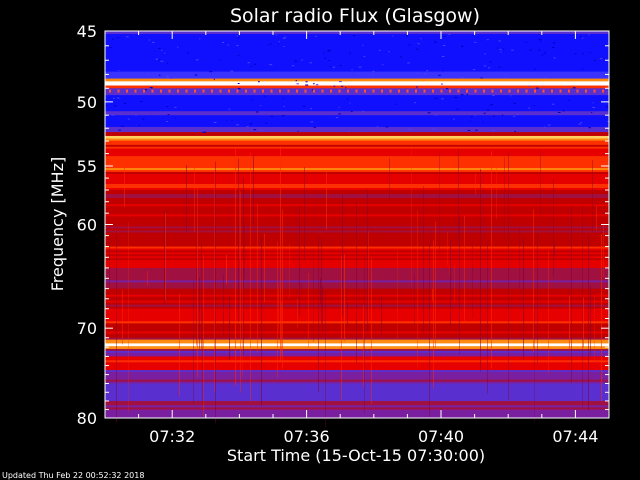  Describe the element at coordinates (356, 455) in the screenshot. I see `x-axis-label: Start Time (15-Oct-15 07:30:00)` at that location.